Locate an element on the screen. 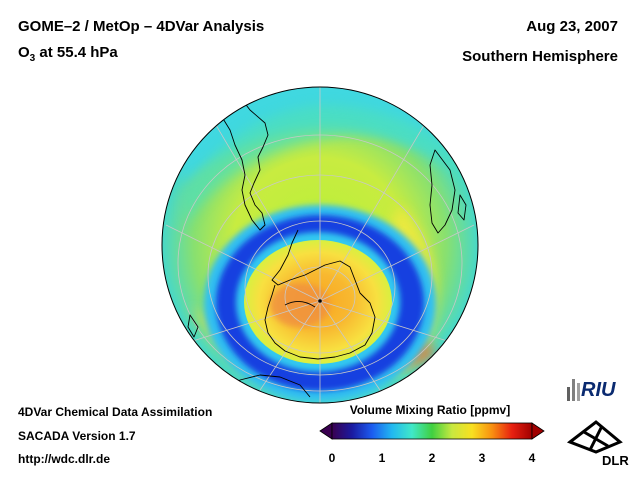  colorbar-high-arrow is located at coordinates (538, 431).